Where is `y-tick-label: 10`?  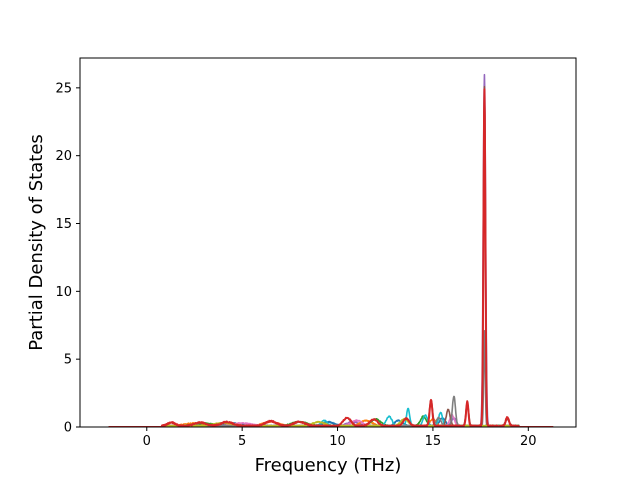
y-tick-label: 10 is located at coordinates (63, 292).